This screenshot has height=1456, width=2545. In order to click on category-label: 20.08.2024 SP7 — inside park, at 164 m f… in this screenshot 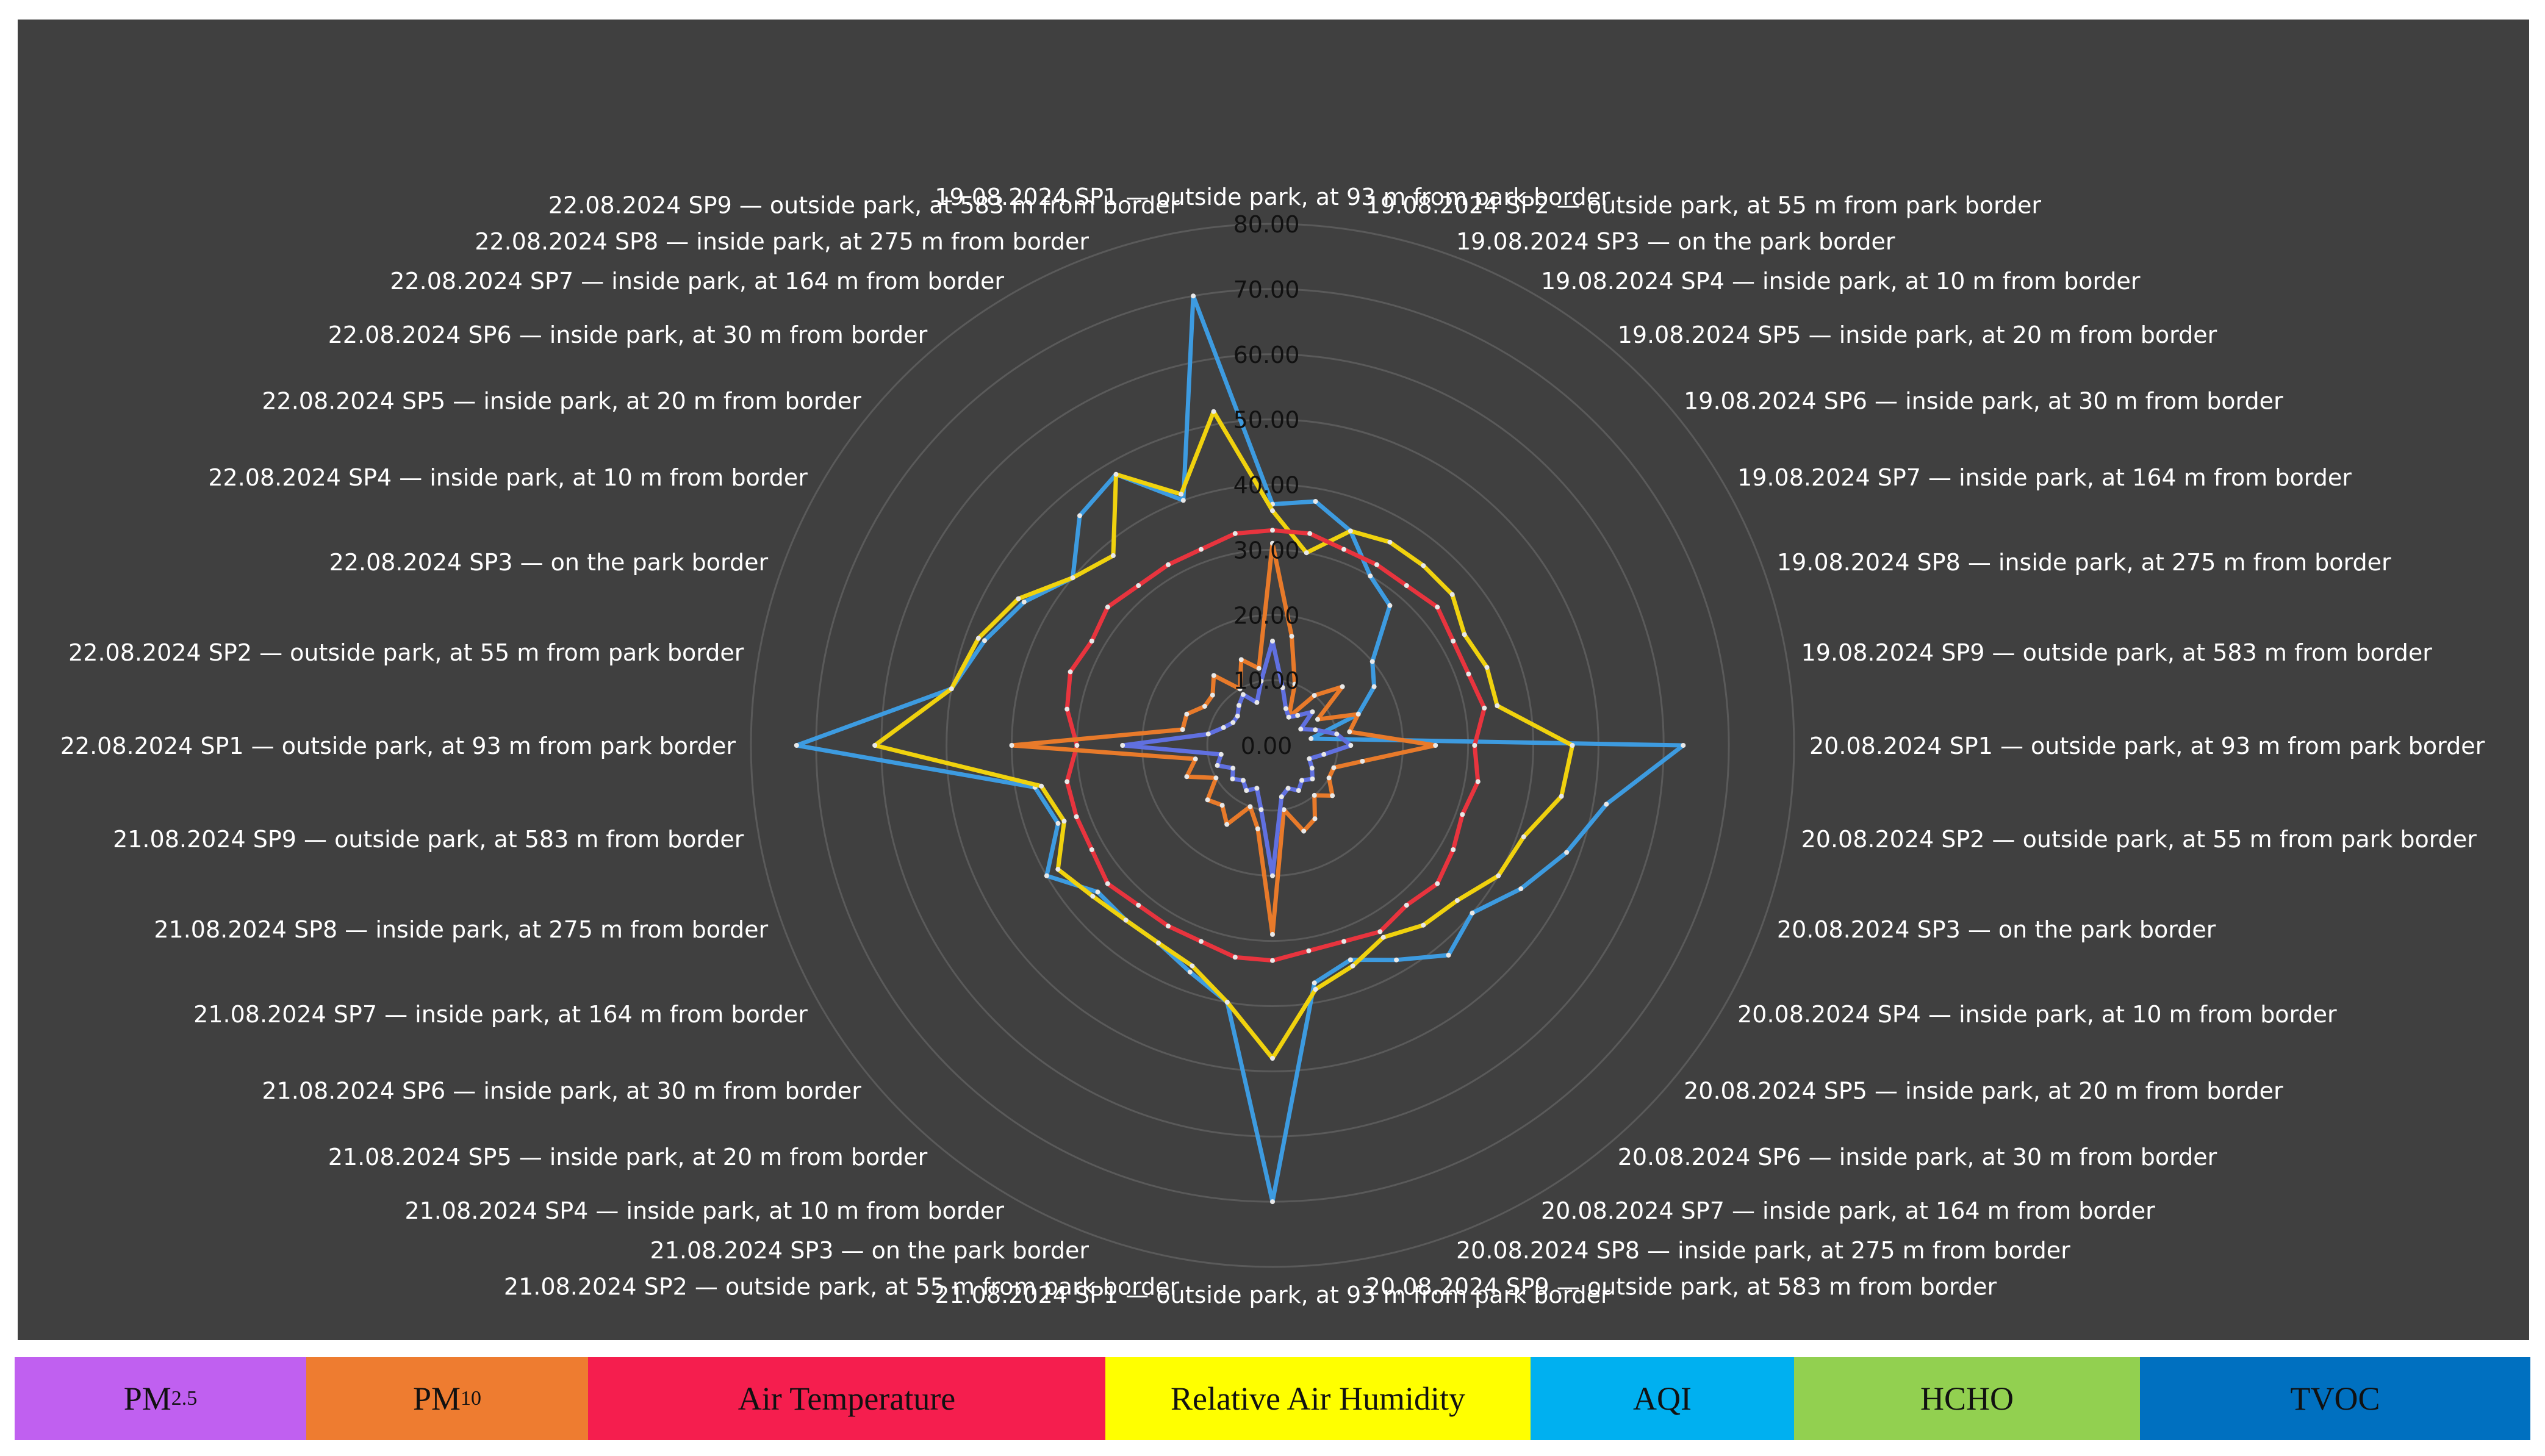, I will do `click(1848, 1210)`.